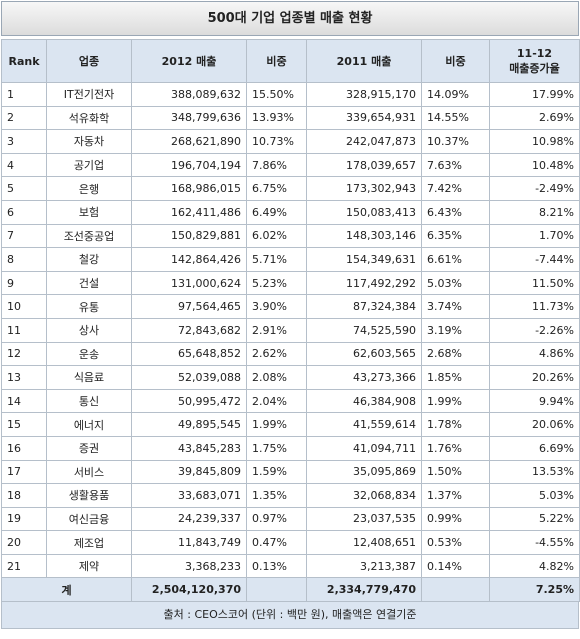  What do you see at coordinates (24, 448) in the screenshot?
I see `rank-cell: 16` at bounding box center [24, 448].